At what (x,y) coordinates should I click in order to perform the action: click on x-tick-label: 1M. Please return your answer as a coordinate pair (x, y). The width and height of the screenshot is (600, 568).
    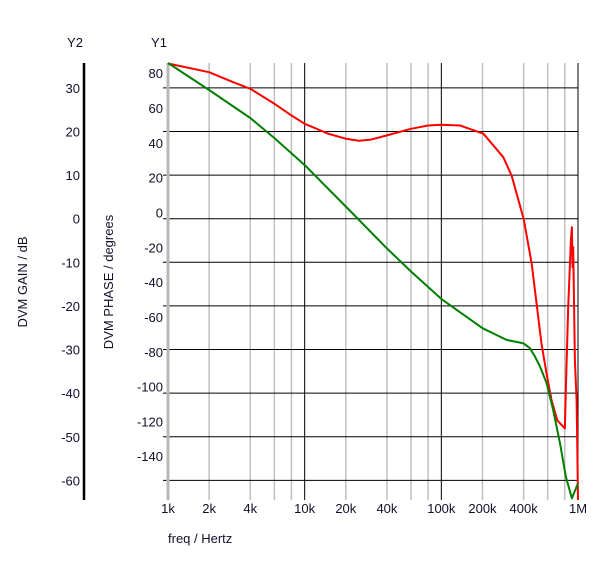
    Looking at the image, I should click on (578, 508).